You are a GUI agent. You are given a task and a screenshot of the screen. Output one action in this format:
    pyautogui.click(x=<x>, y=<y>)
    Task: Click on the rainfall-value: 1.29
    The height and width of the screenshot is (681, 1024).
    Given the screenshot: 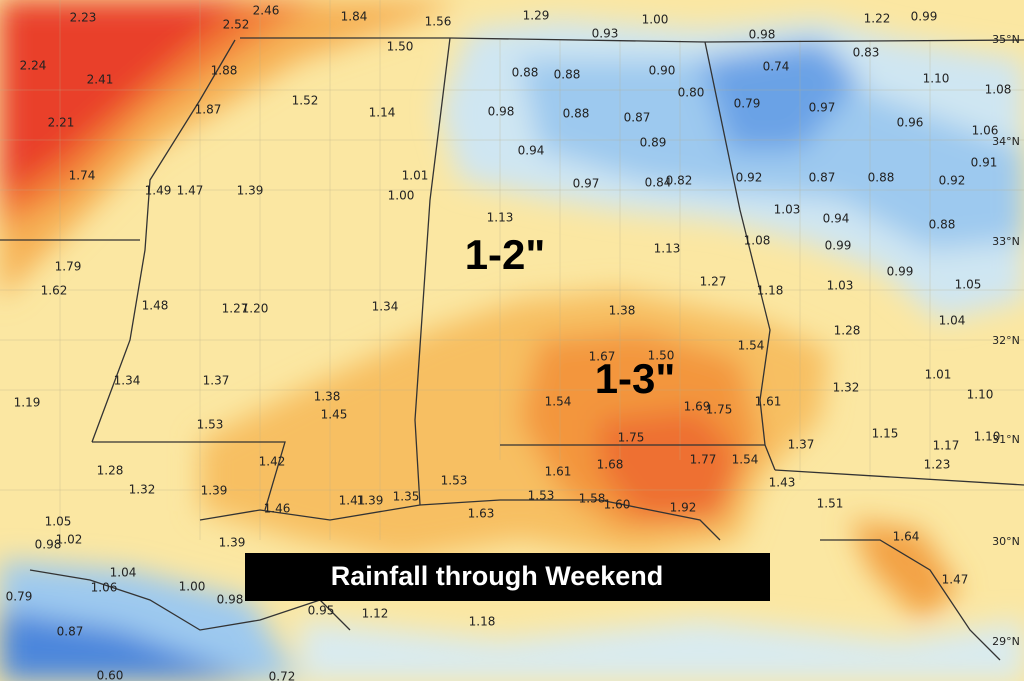 What is the action you would take?
    pyautogui.click(x=536, y=16)
    